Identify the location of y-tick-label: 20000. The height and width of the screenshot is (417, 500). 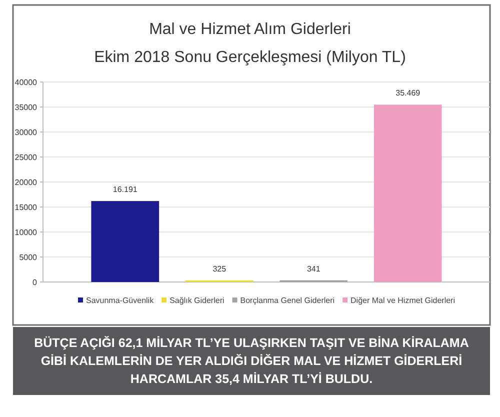
(26, 182).